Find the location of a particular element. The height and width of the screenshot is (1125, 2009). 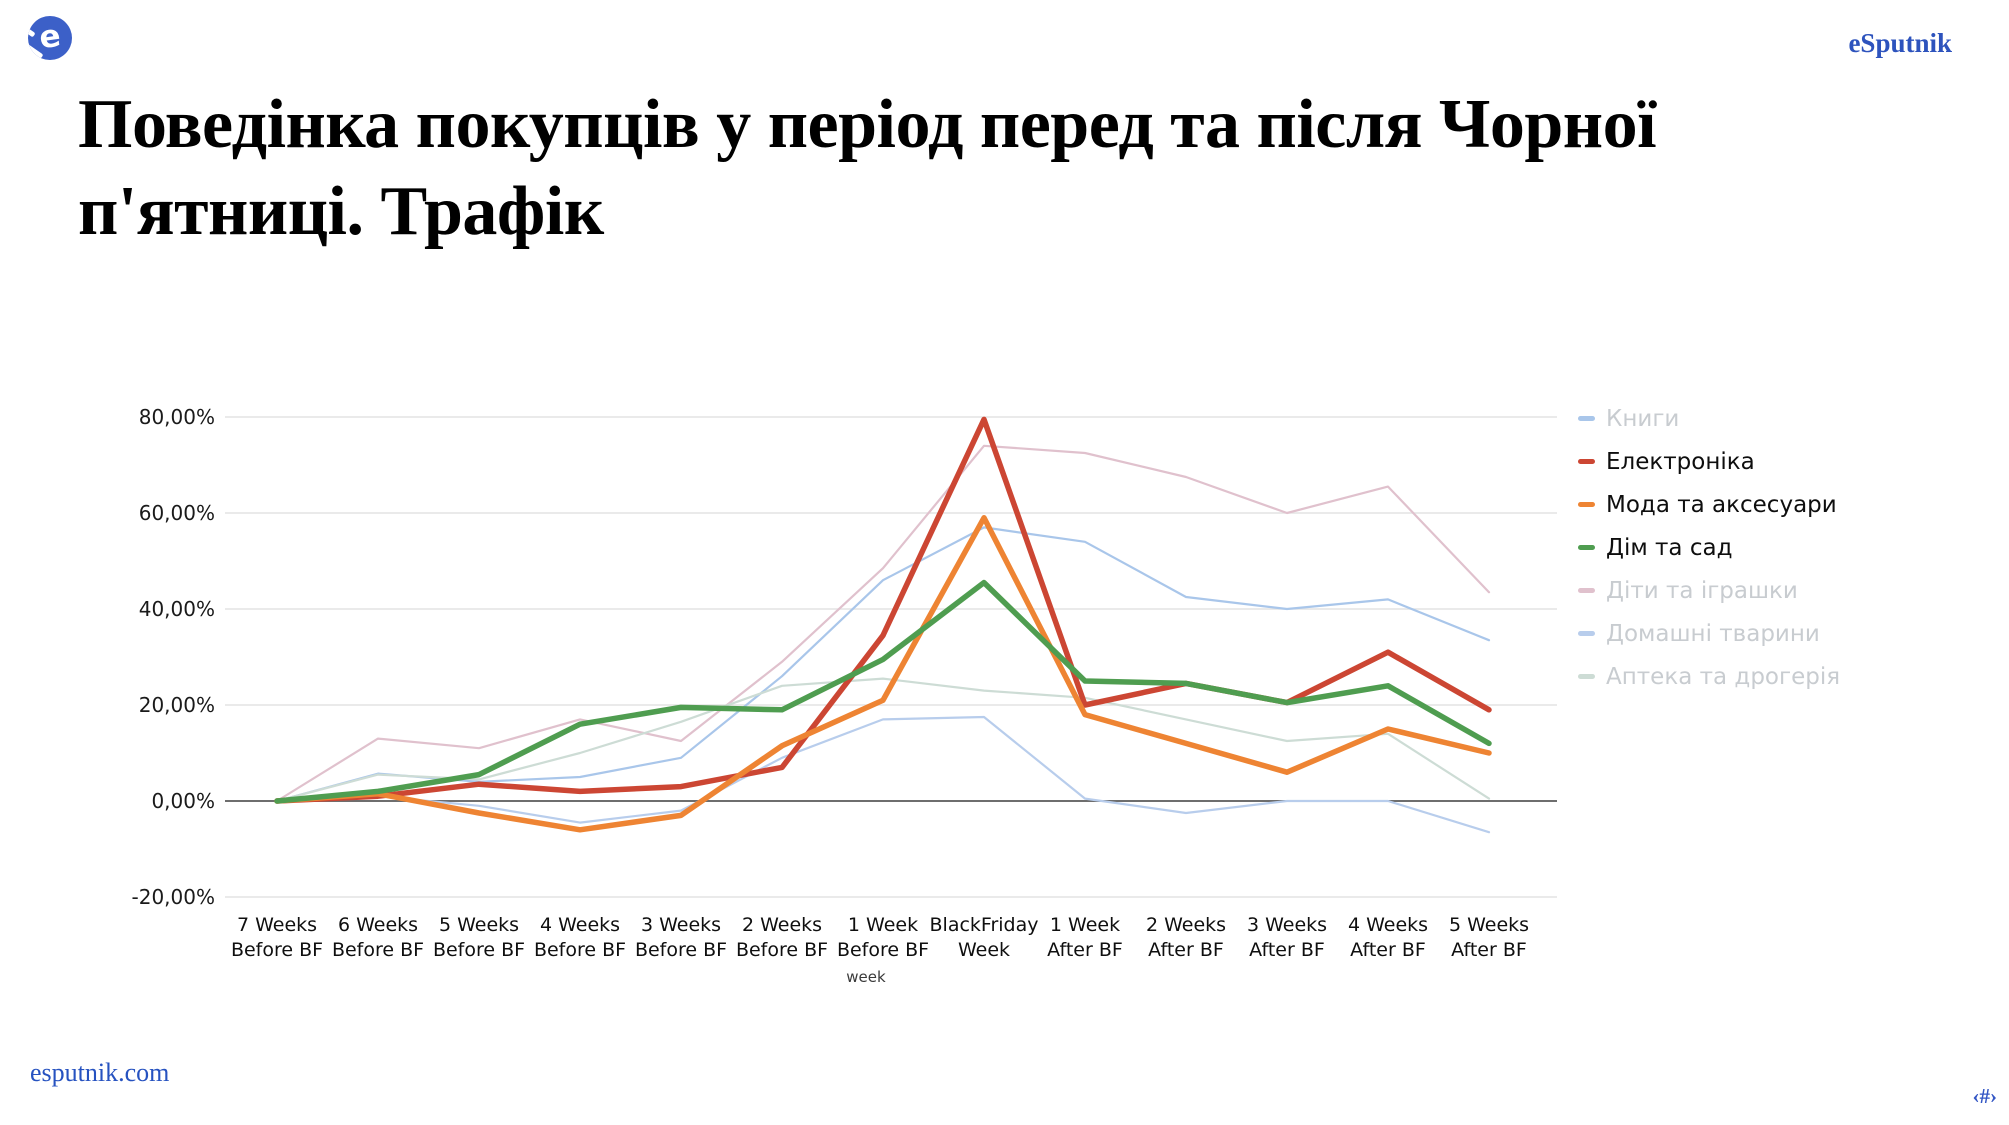

x-axis-tick-label: 6 Weeks Before BF is located at coordinates (378, 937).